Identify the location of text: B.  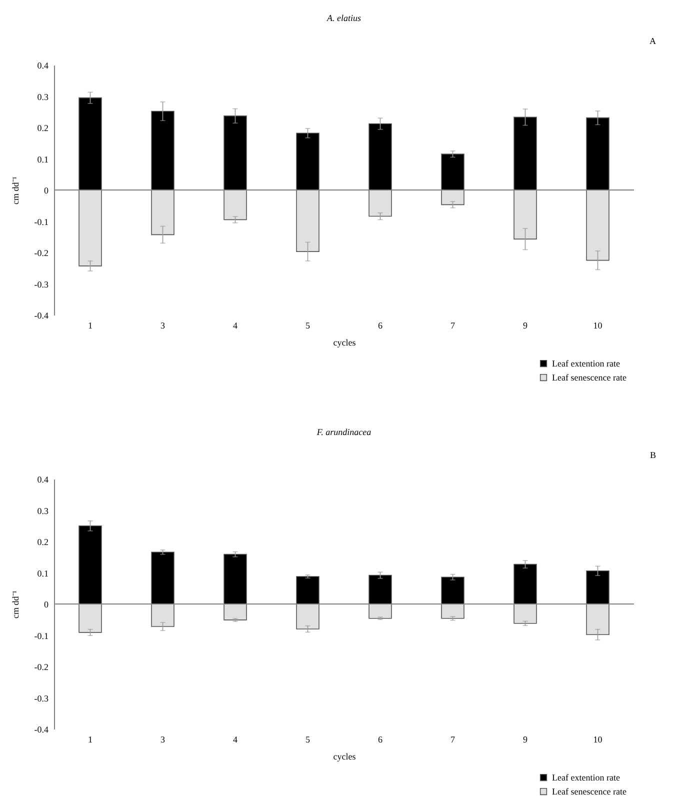
(653, 455).